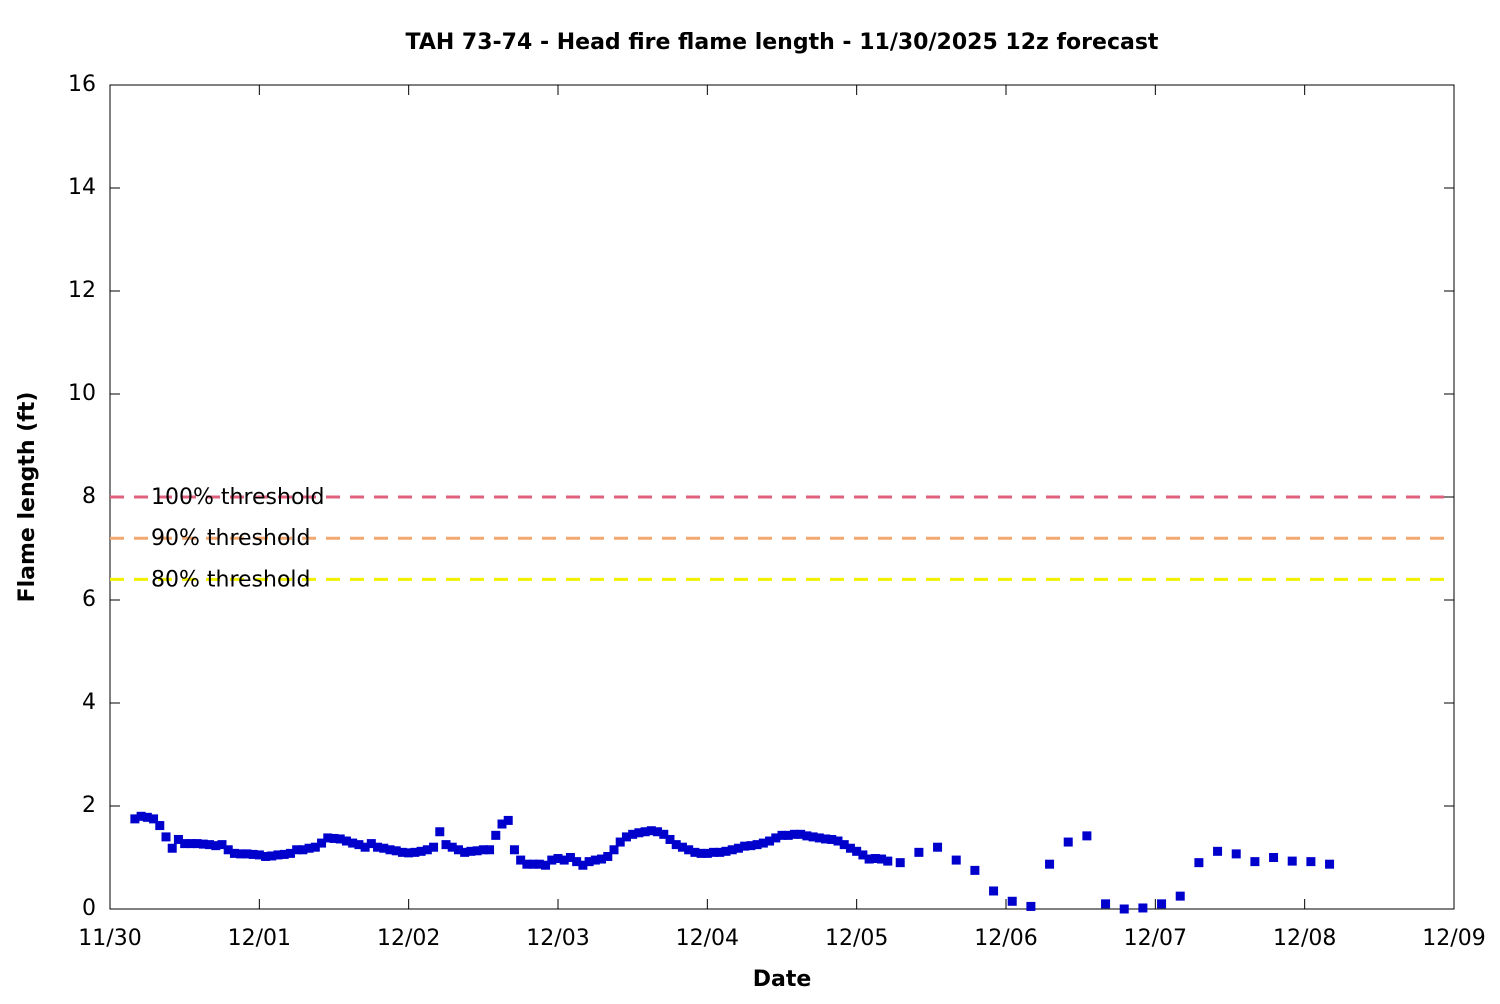 Image resolution: width=1500 pixels, height=1004 pixels. Describe the element at coordinates (89, 496) in the screenshot. I see `y-tick-label: 8` at that location.